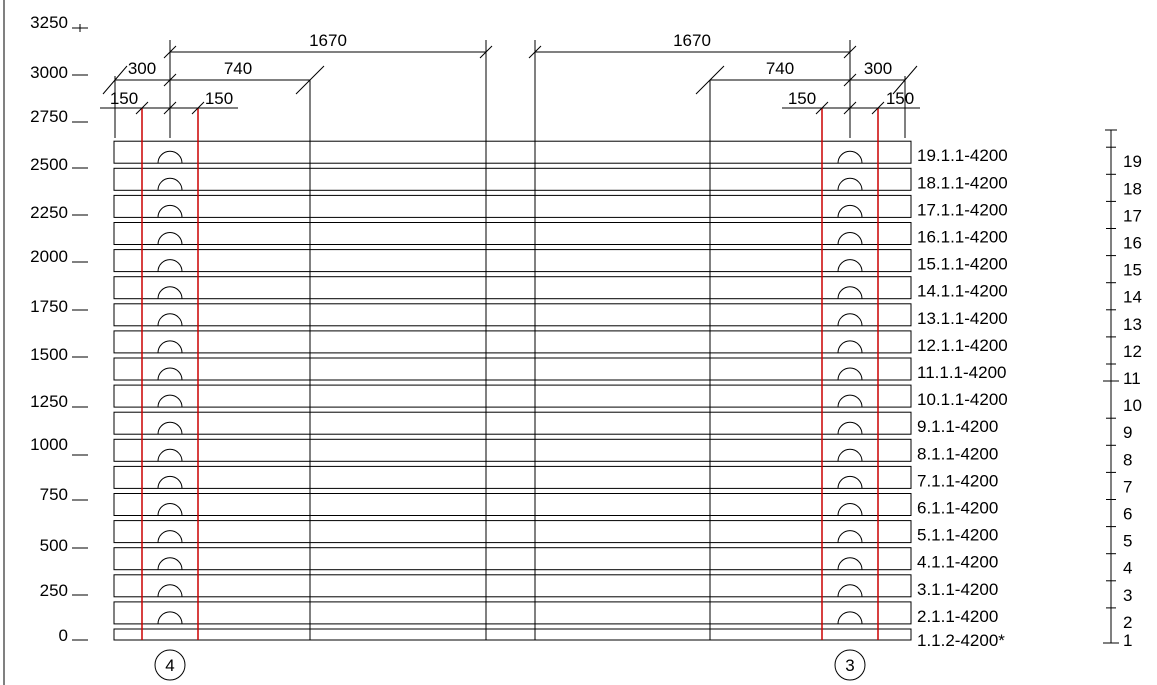  I want to click on y-label-1500: 1500, so click(49, 354).